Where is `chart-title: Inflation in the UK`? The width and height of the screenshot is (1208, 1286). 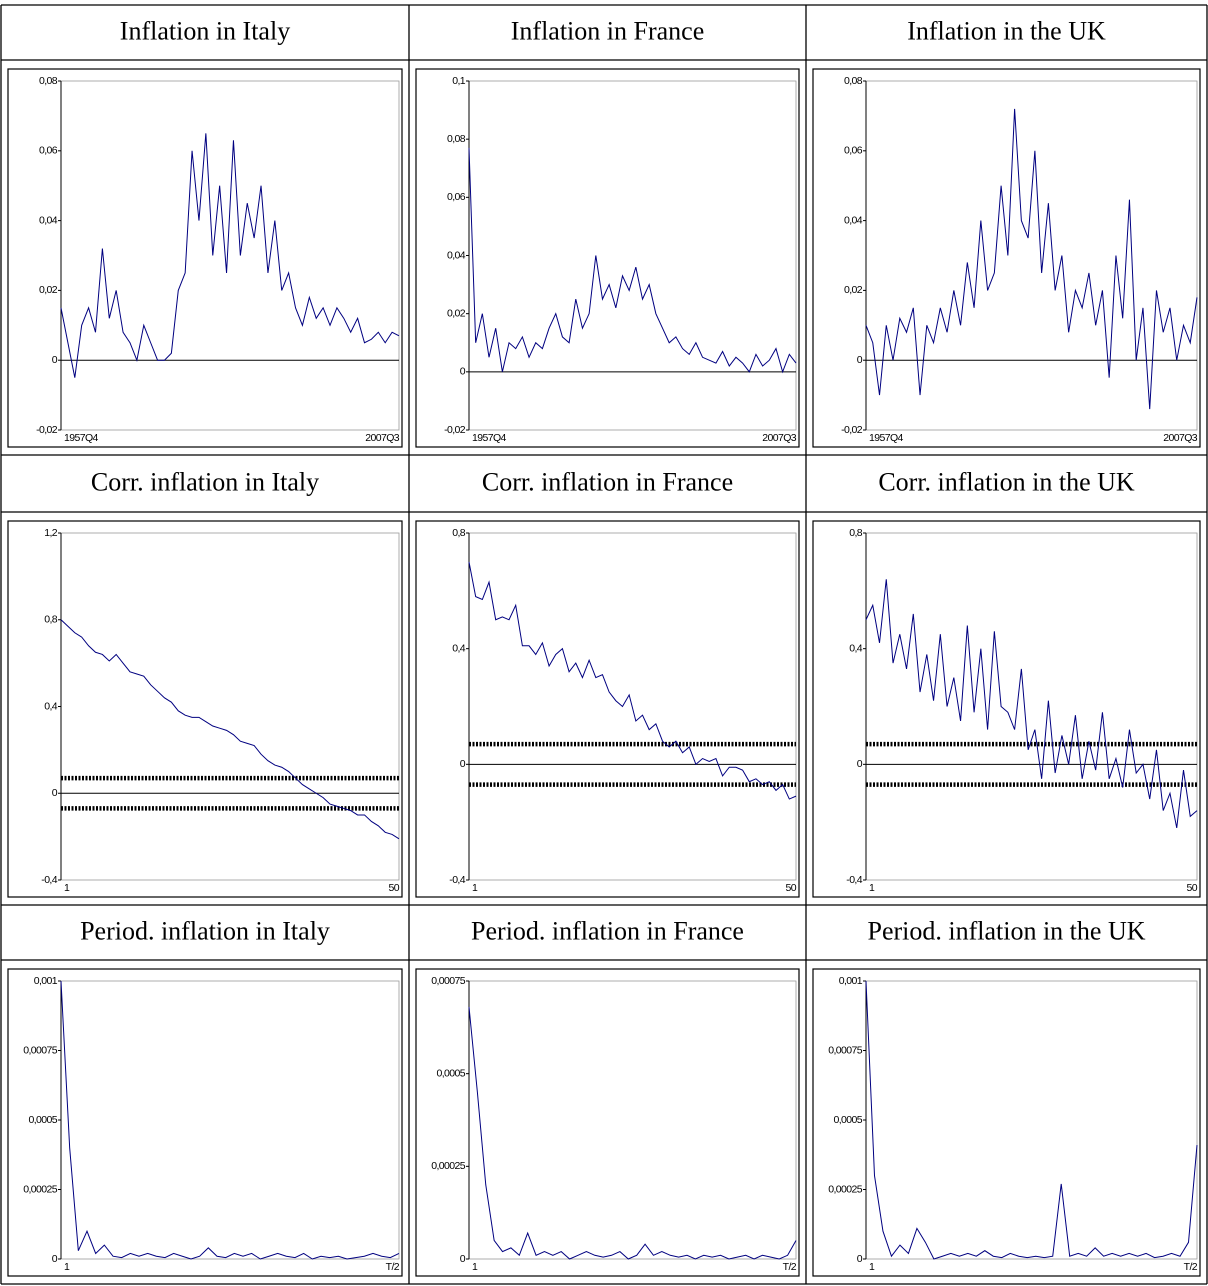 chart-title: Inflation in the UK is located at coordinates (1006, 30).